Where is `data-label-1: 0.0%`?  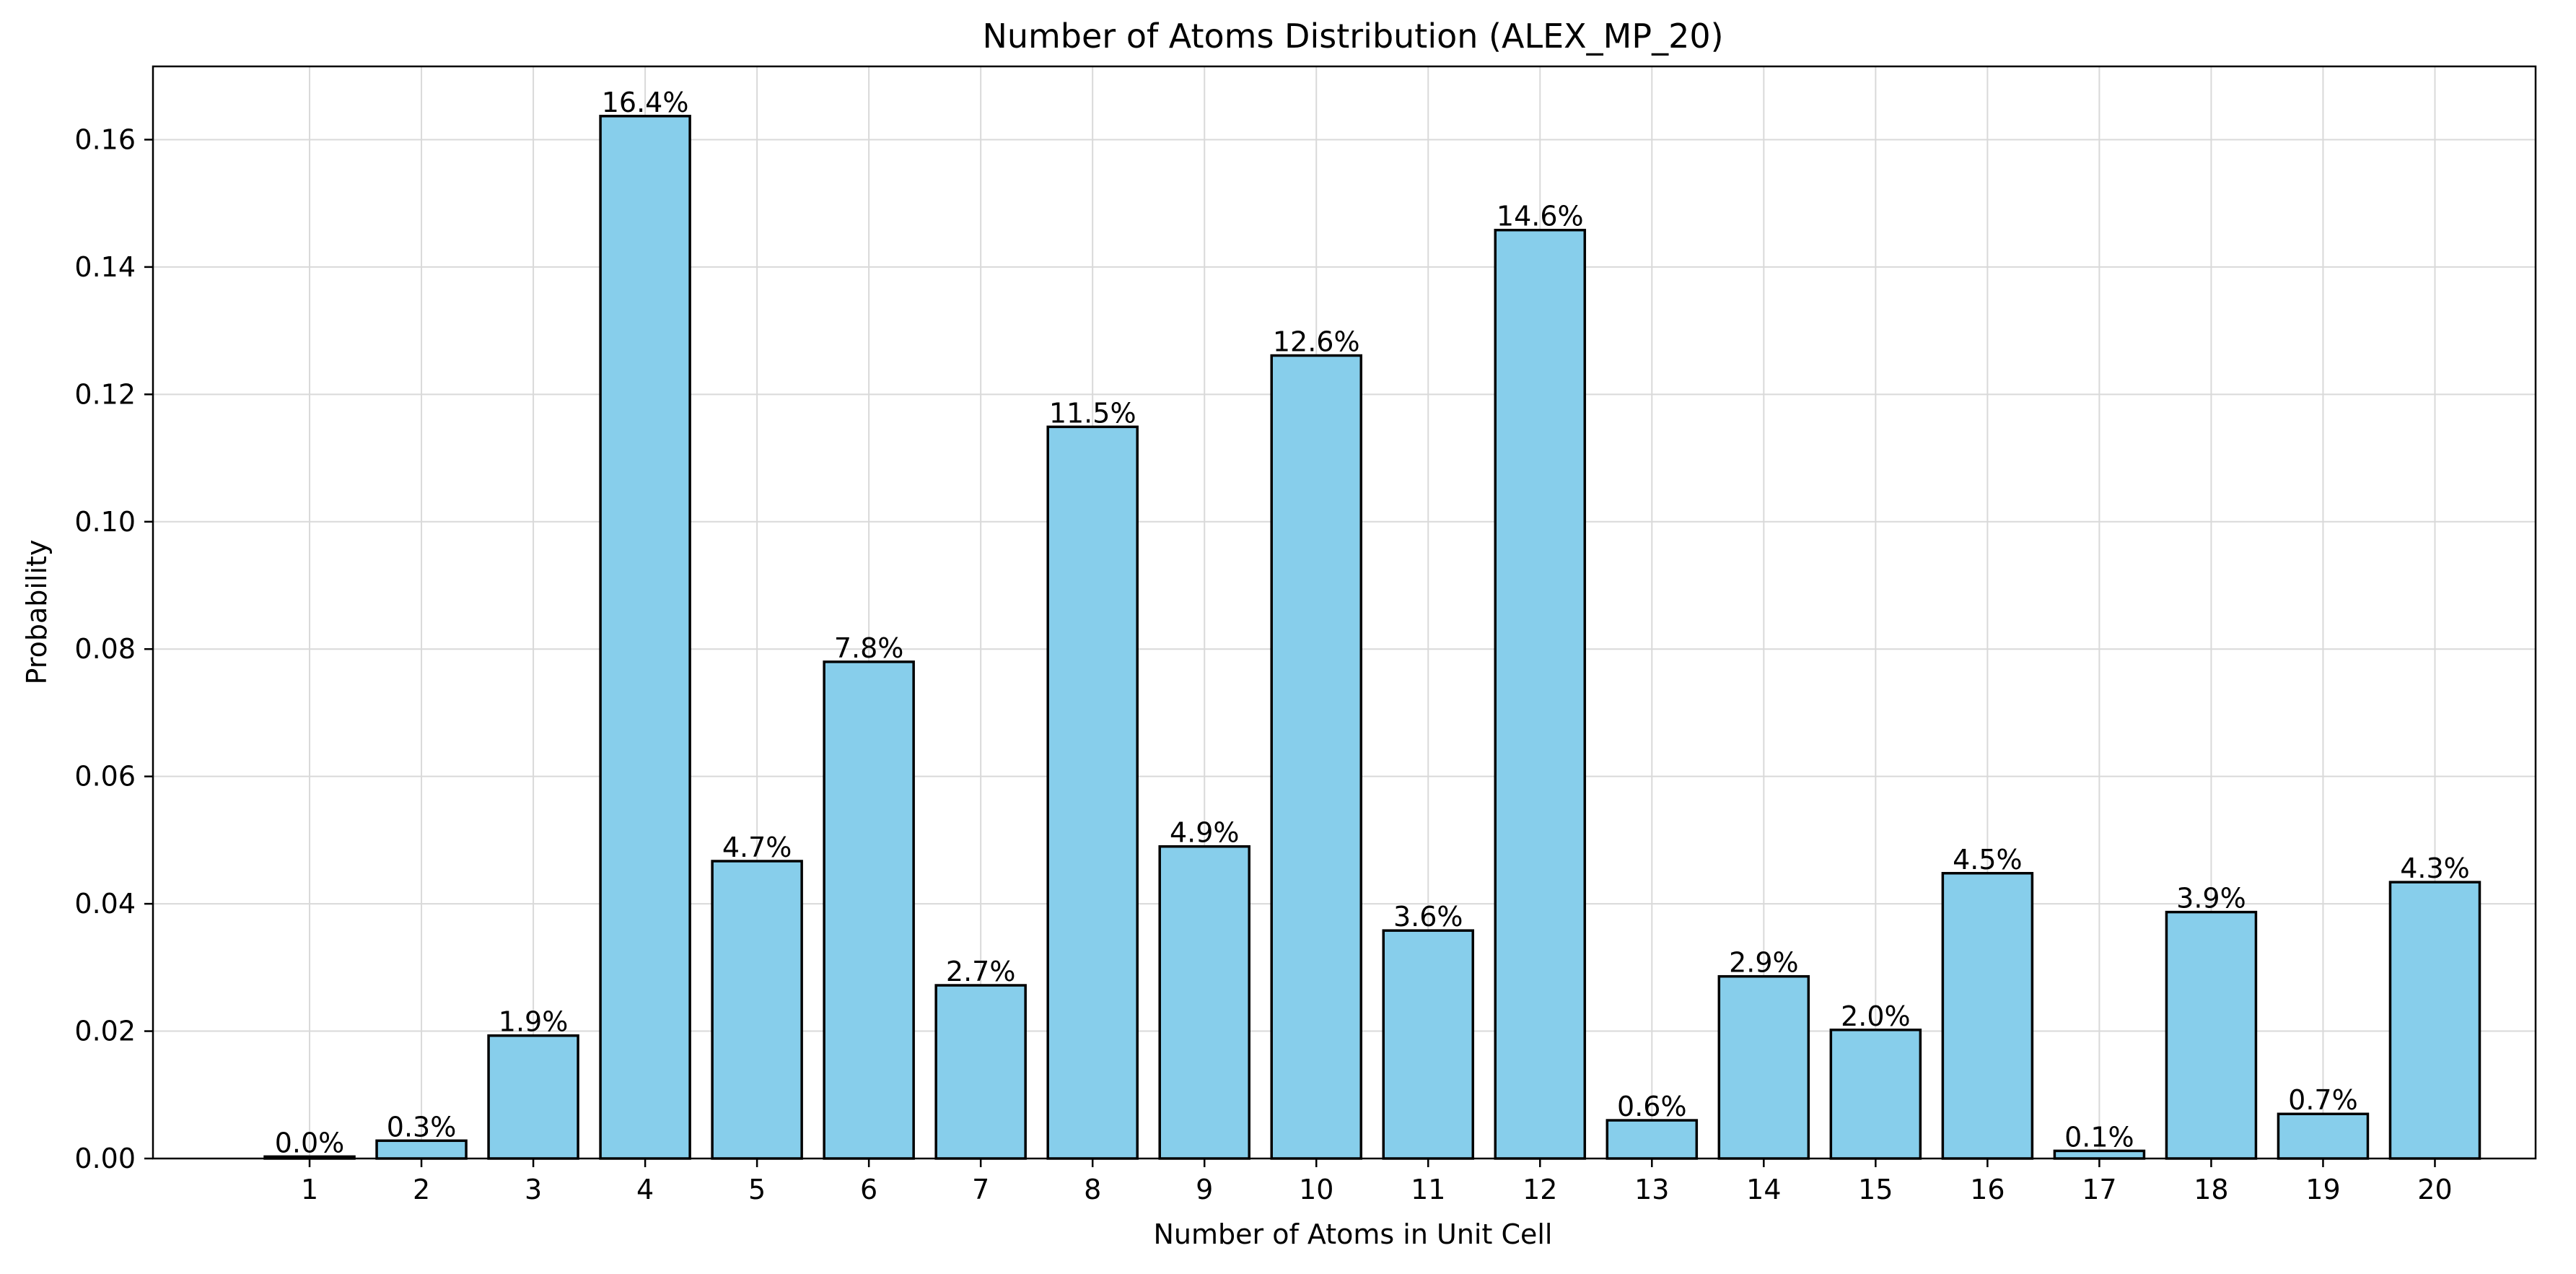
data-label-1: 0.0% is located at coordinates (310, 1143).